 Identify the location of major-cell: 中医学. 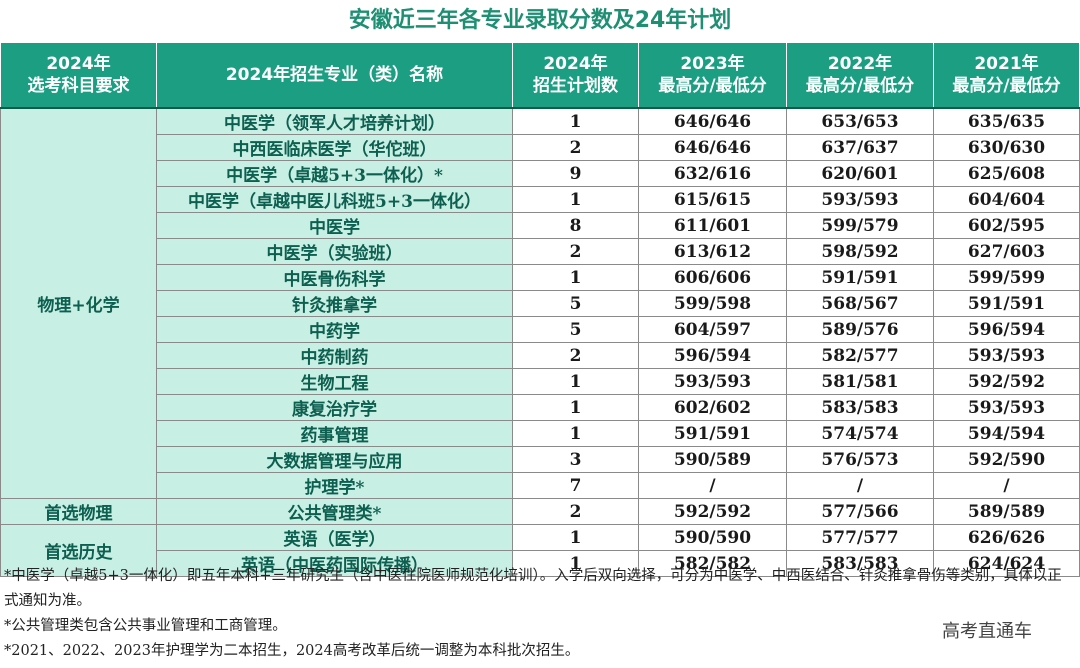
(334, 225).